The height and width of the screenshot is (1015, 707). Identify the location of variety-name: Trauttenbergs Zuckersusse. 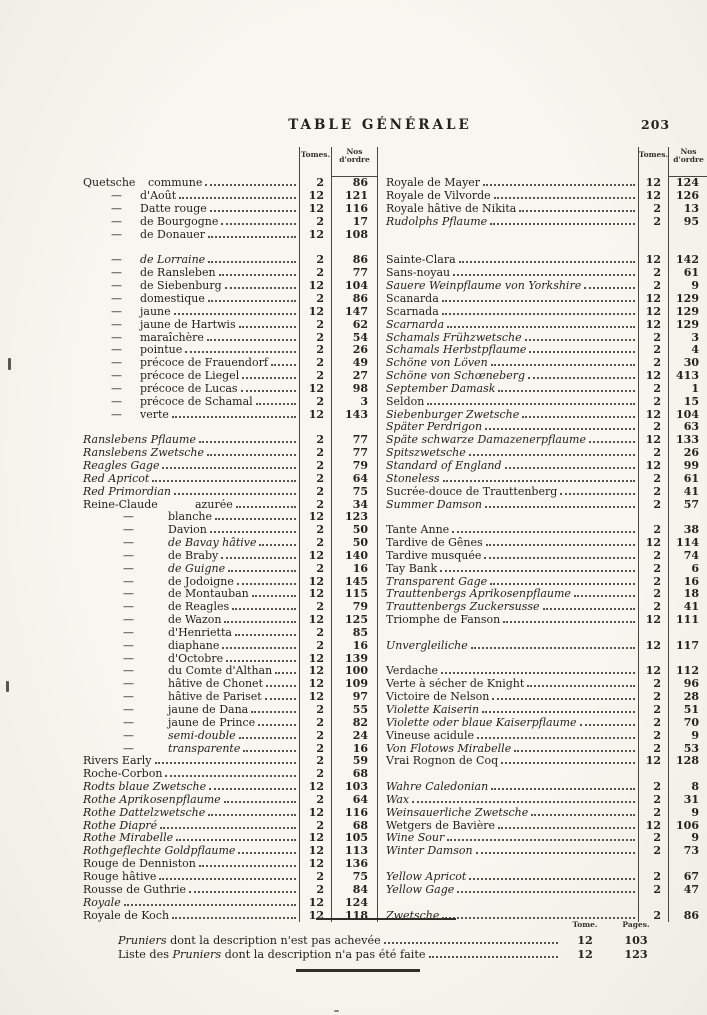
(463, 607).